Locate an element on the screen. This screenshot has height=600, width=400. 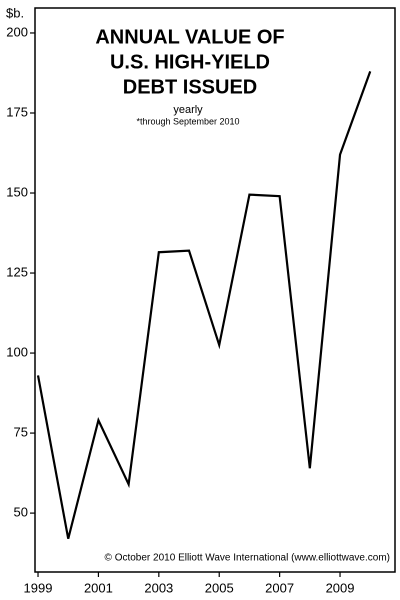
chart-title: ANNUAL VALUE OF is located at coordinates (189, 37).